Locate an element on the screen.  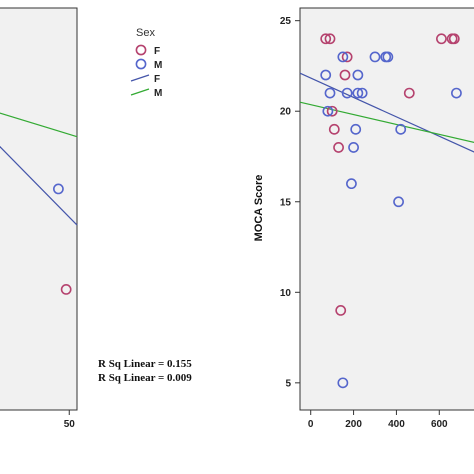
y-tick-label: 10 is located at coordinates (286, 293).